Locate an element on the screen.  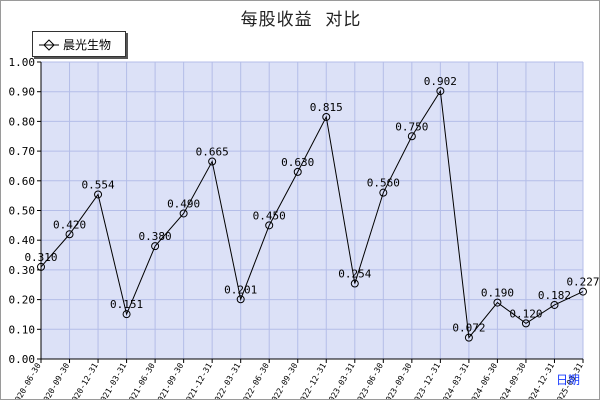
y-tick-label: 0.10 is located at coordinates (22, 329).